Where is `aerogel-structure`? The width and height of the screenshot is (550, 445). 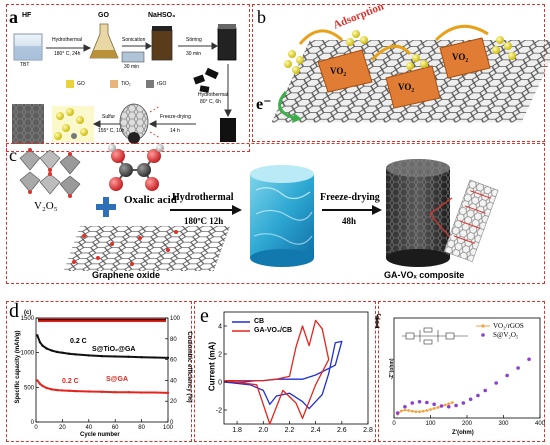
aerogel-structure is located at coordinates (134, 123).